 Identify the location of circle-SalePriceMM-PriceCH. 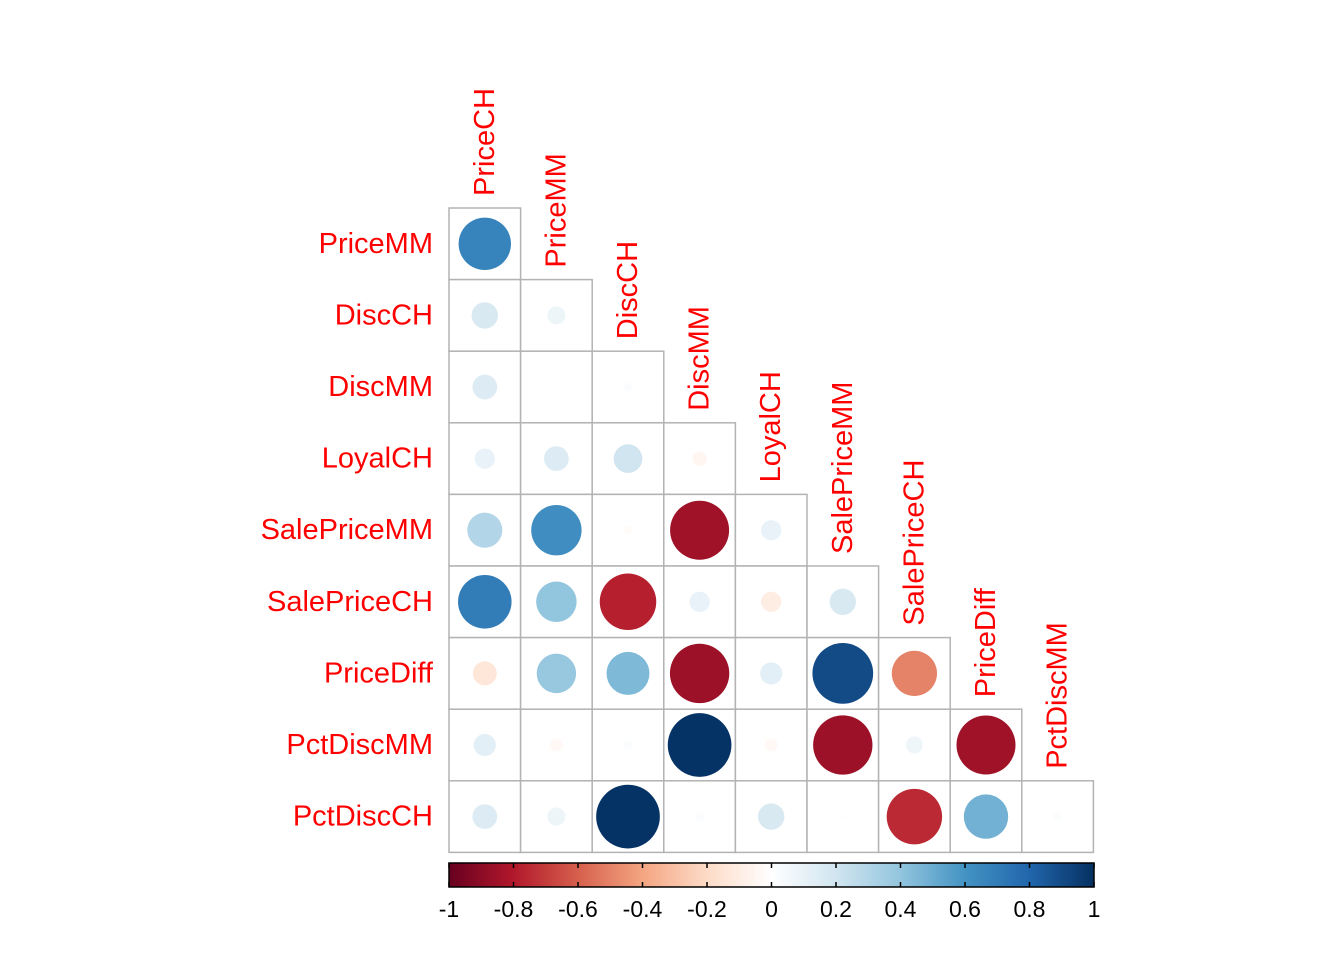
(485, 530).